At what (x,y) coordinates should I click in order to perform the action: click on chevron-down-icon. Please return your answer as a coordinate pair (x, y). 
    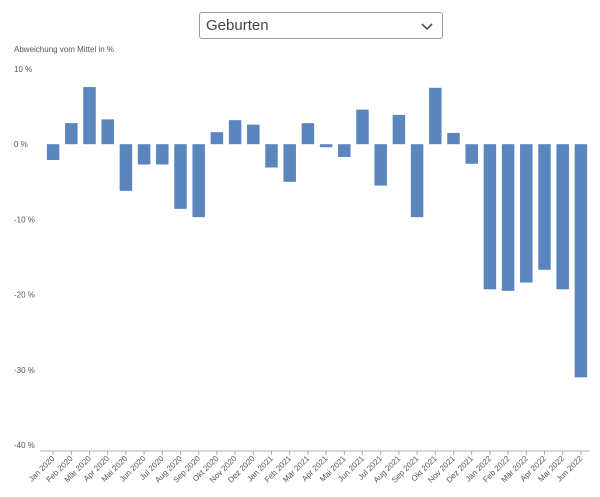
    Looking at the image, I should click on (427, 27).